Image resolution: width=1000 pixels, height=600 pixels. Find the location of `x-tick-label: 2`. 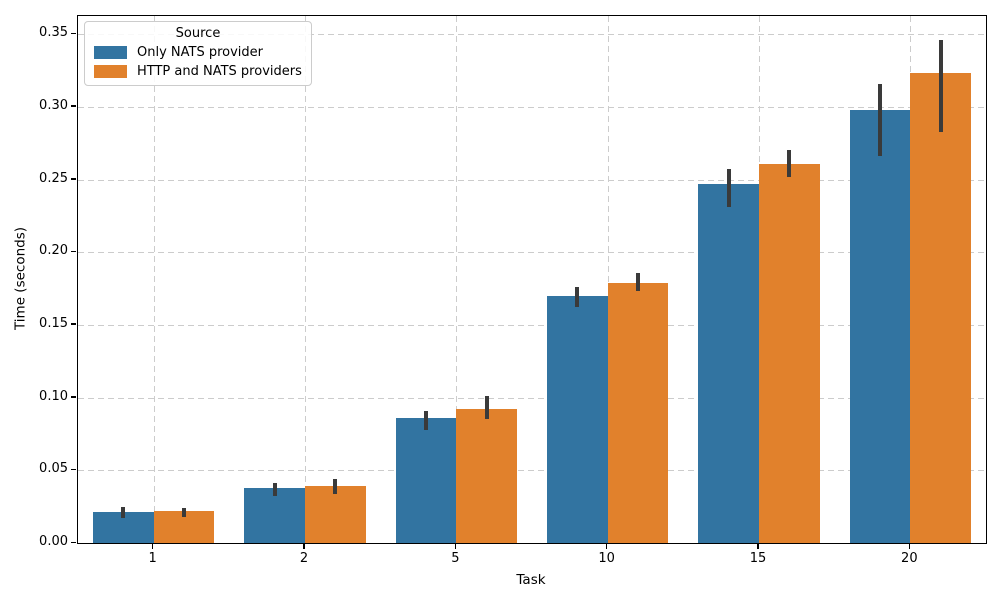

x-tick-label: 2 is located at coordinates (304, 558).